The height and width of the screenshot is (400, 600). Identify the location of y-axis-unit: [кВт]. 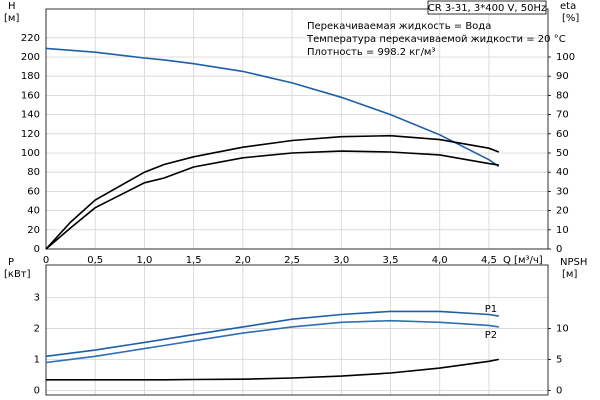
(17, 274).